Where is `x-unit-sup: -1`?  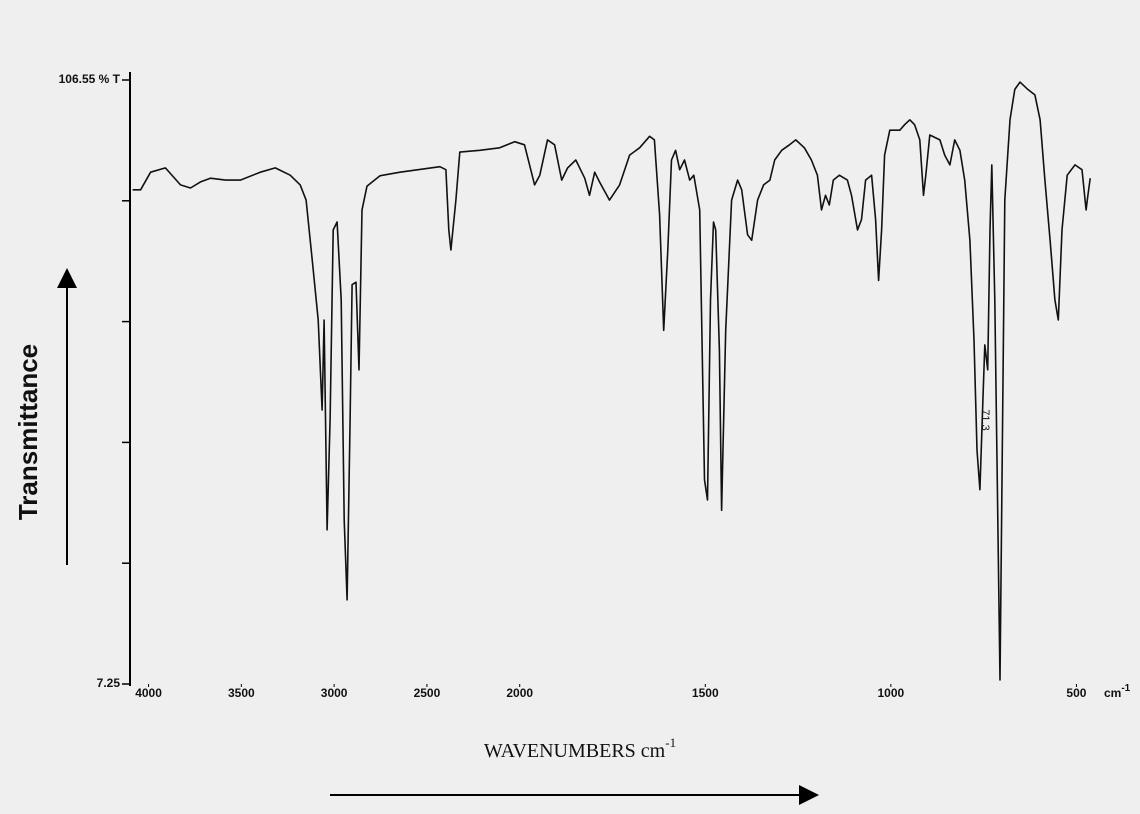 x-unit-sup: -1 is located at coordinates (1125, 688).